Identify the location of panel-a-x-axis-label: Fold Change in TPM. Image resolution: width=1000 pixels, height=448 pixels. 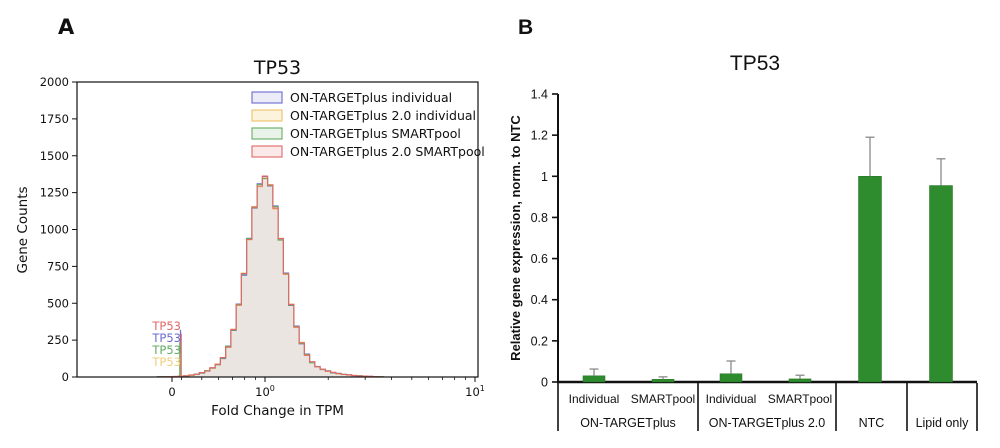
(277, 411).